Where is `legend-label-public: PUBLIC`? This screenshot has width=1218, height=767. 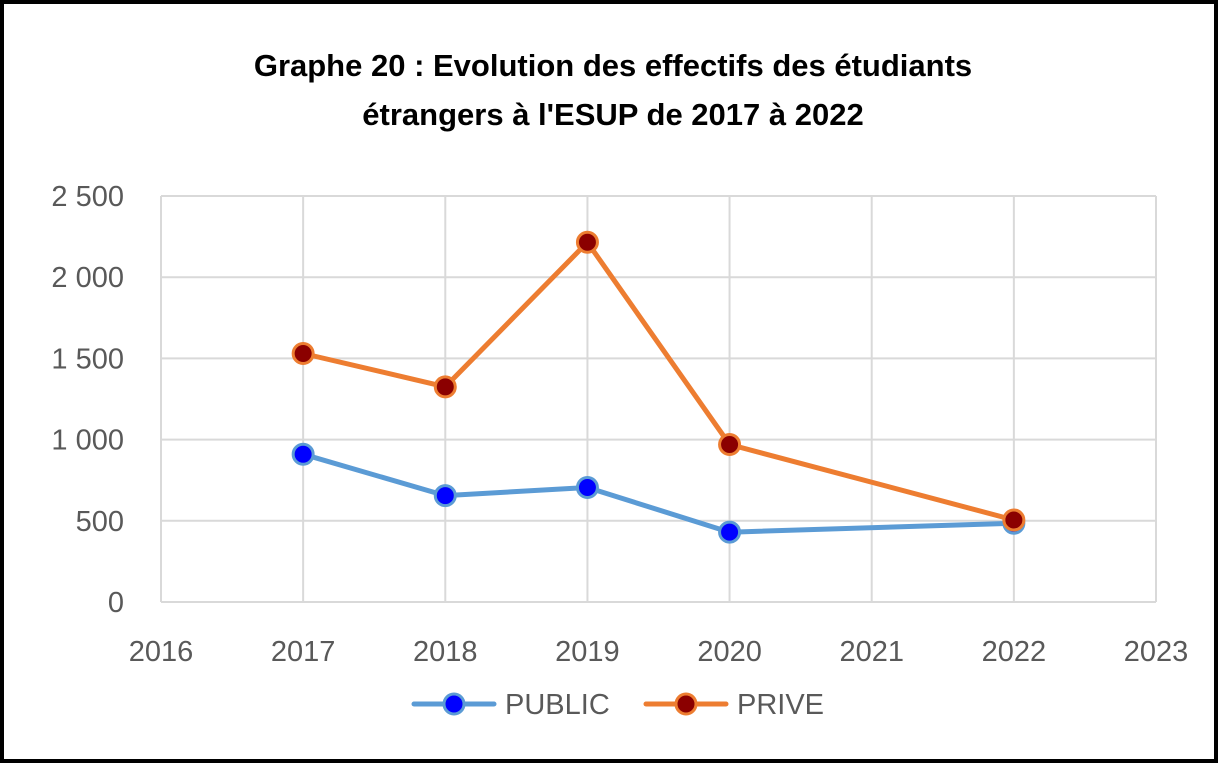 legend-label-public: PUBLIC is located at coordinates (557, 705).